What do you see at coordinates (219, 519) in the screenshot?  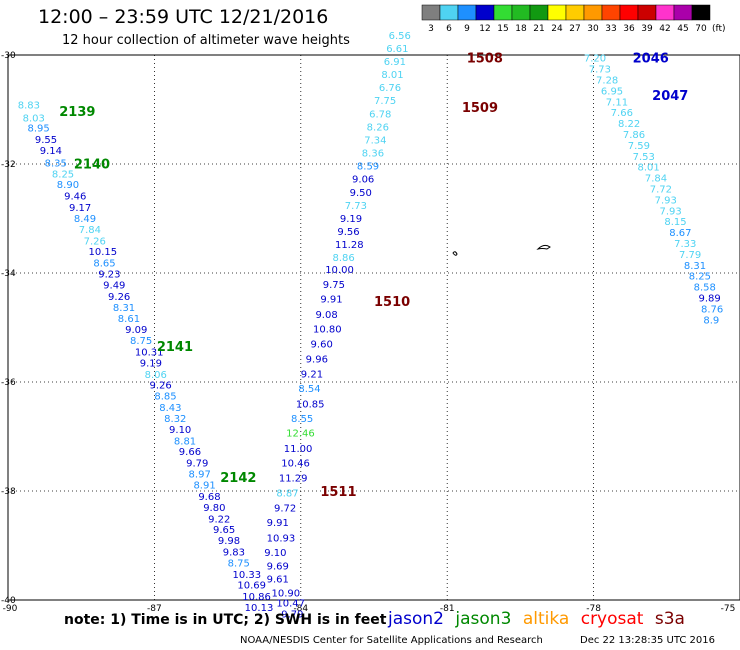 I see `swh-value: 9.22` at bounding box center [219, 519].